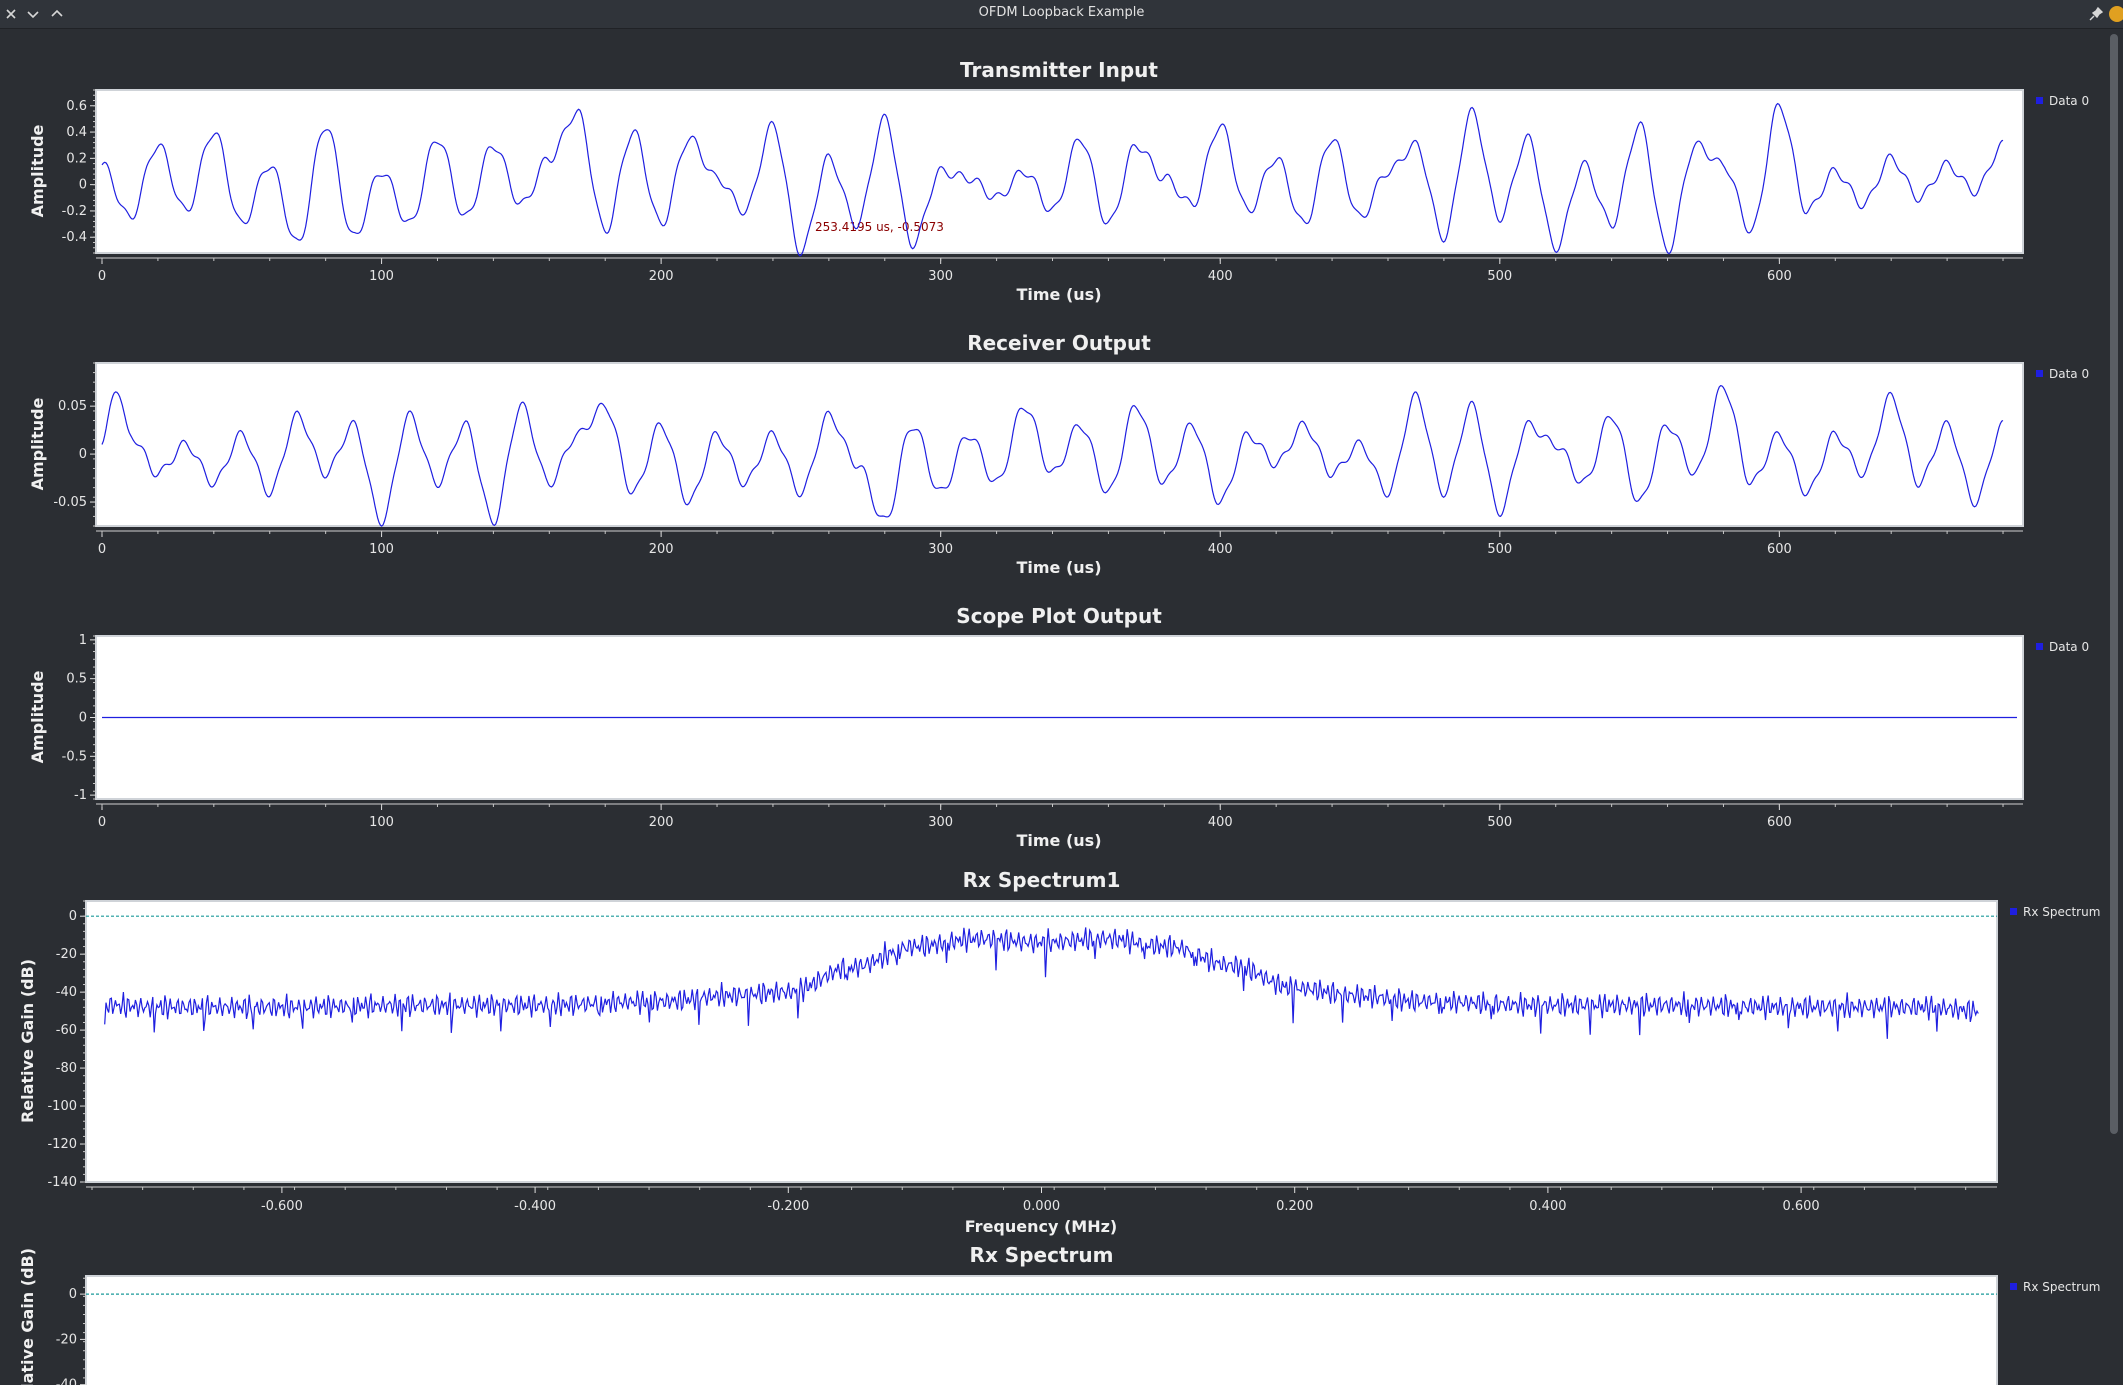 This screenshot has height=1385, width=2123. Describe the element at coordinates (62, 1144) in the screenshot. I see `y-tick-label: -120` at that location.